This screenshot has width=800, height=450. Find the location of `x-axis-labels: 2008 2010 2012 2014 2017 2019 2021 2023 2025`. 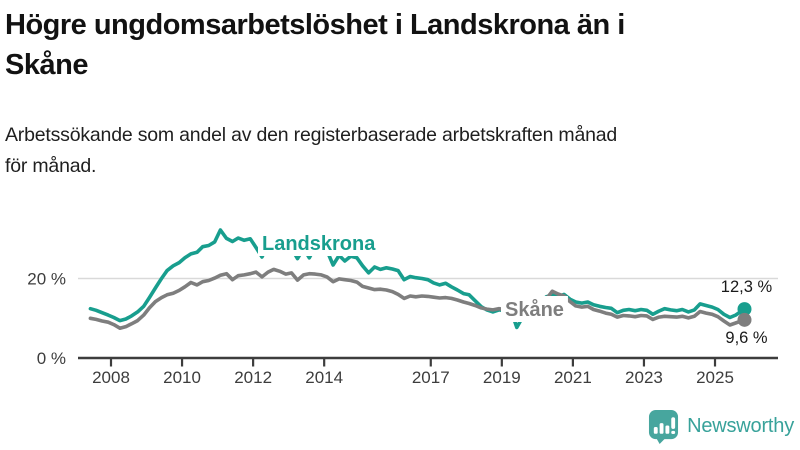

x-axis-labels: 2008 2010 2012 2014 2017 2019 2021 2023 2025 is located at coordinates (413, 377).